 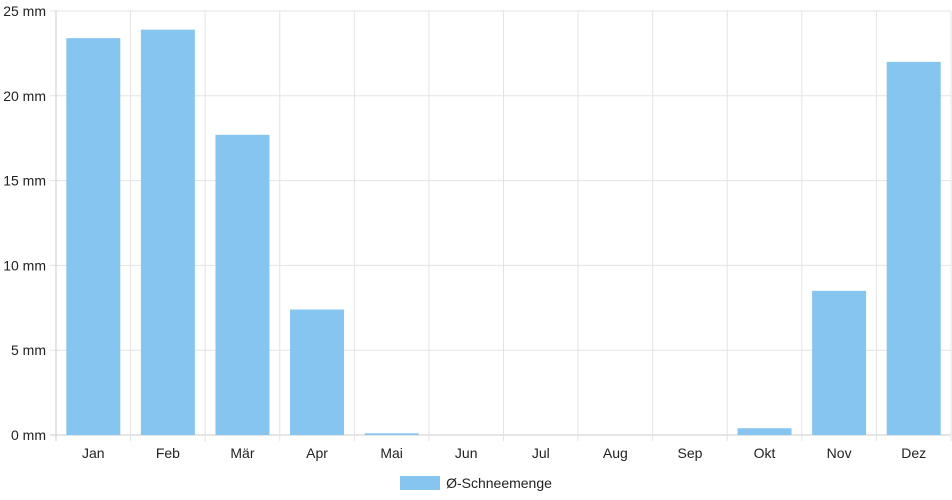 What do you see at coordinates (839, 453) in the screenshot?
I see `x-tick-label: Nov` at bounding box center [839, 453].